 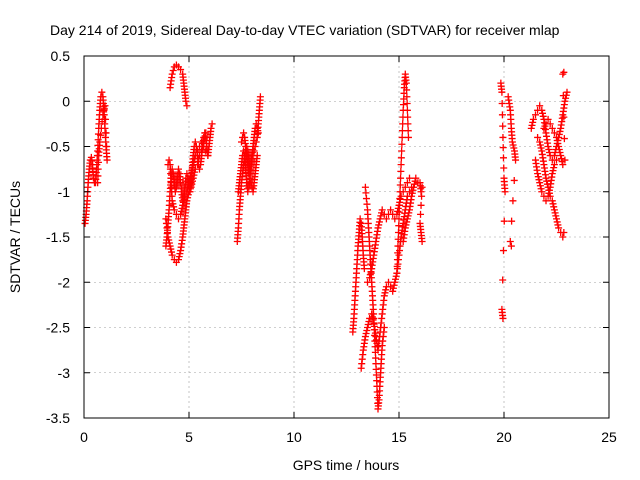 I want to click on y-tick-label: 0, so click(x=66, y=101).